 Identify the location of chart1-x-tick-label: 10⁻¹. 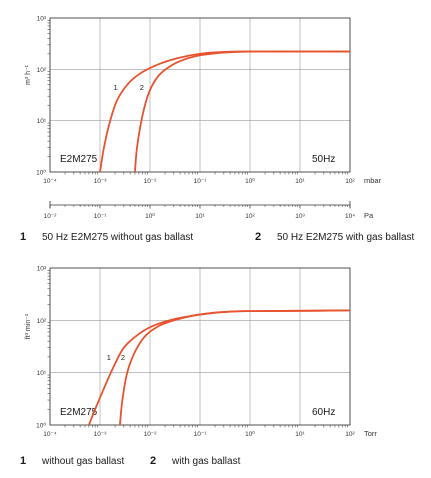
(201, 181).